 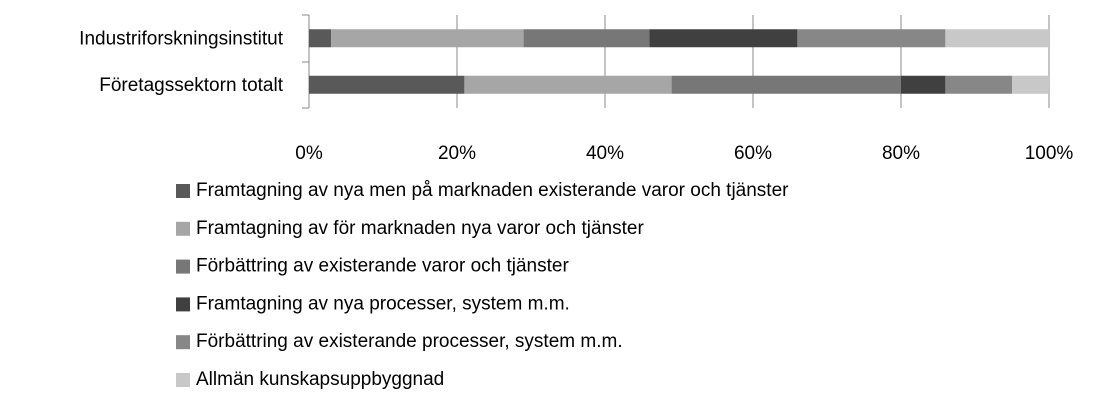 What do you see at coordinates (191, 85) in the screenshot?
I see `y-tick-label: Företagssektorn totalt` at bounding box center [191, 85].